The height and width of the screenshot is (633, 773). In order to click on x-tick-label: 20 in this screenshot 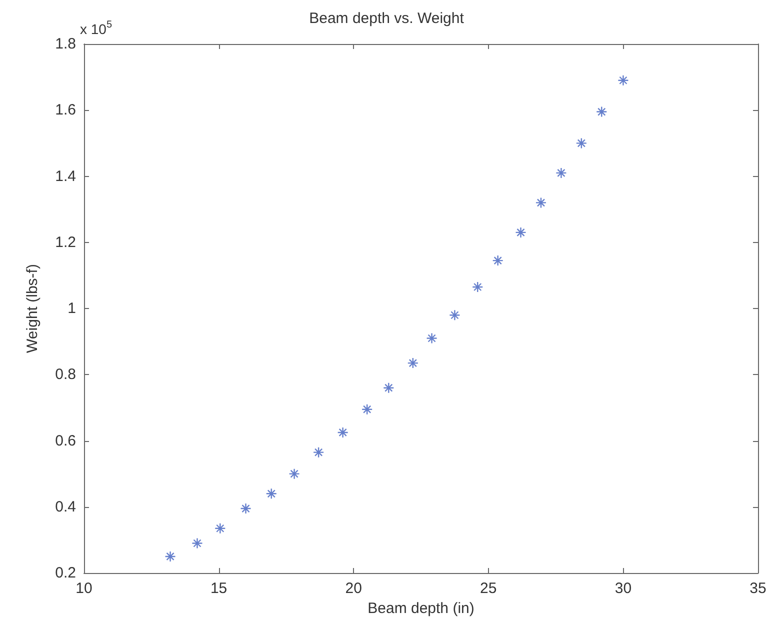, I will do `click(353, 588)`.